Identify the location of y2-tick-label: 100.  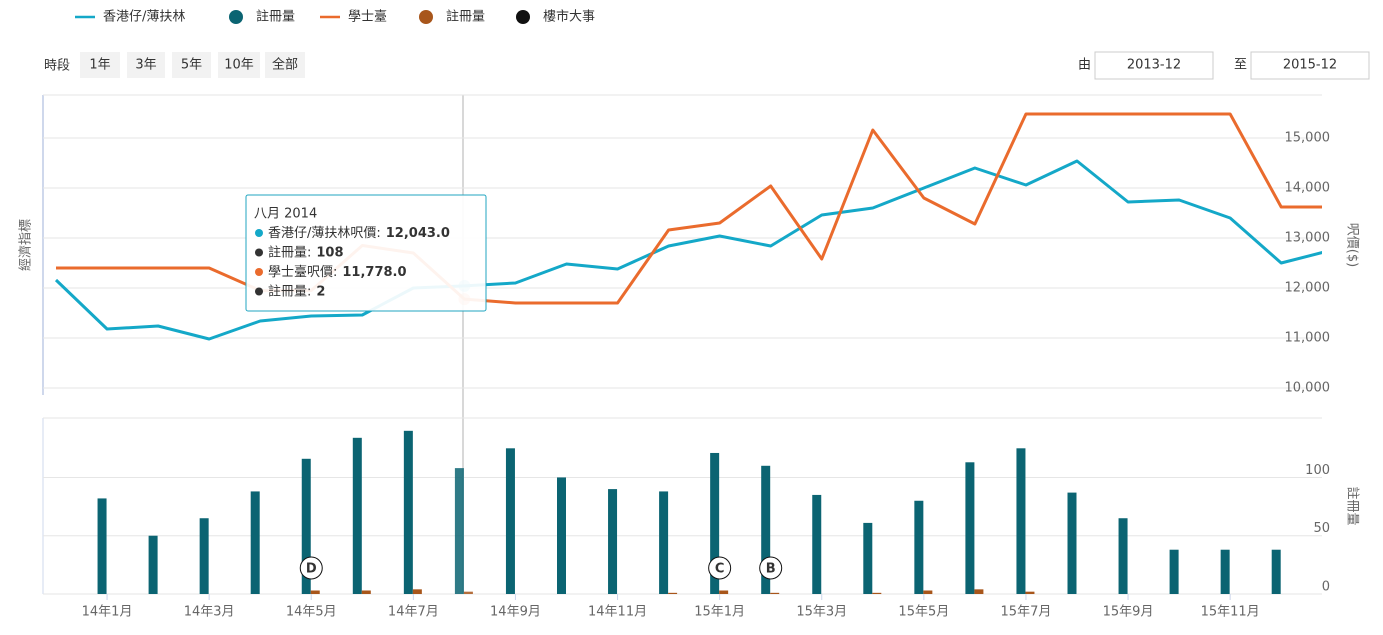
(1317, 470).